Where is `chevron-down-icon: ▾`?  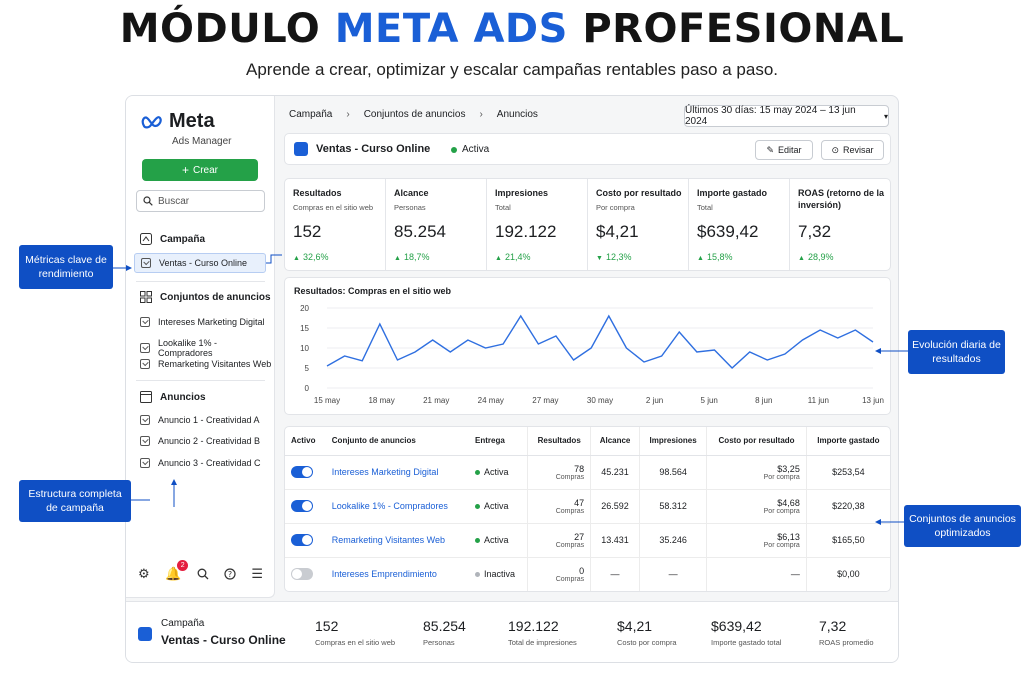 chevron-down-icon: ▾ is located at coordinates (885, 116).